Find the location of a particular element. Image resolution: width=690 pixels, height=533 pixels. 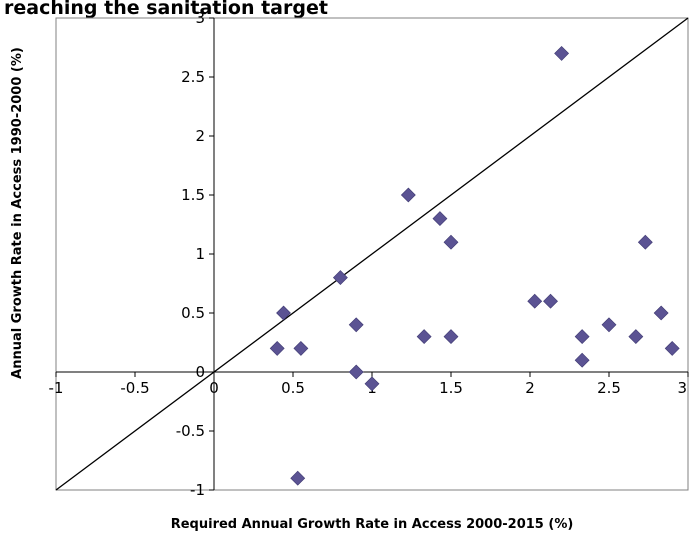

x-tick-label: -1 is located at coordinates (56, 388).